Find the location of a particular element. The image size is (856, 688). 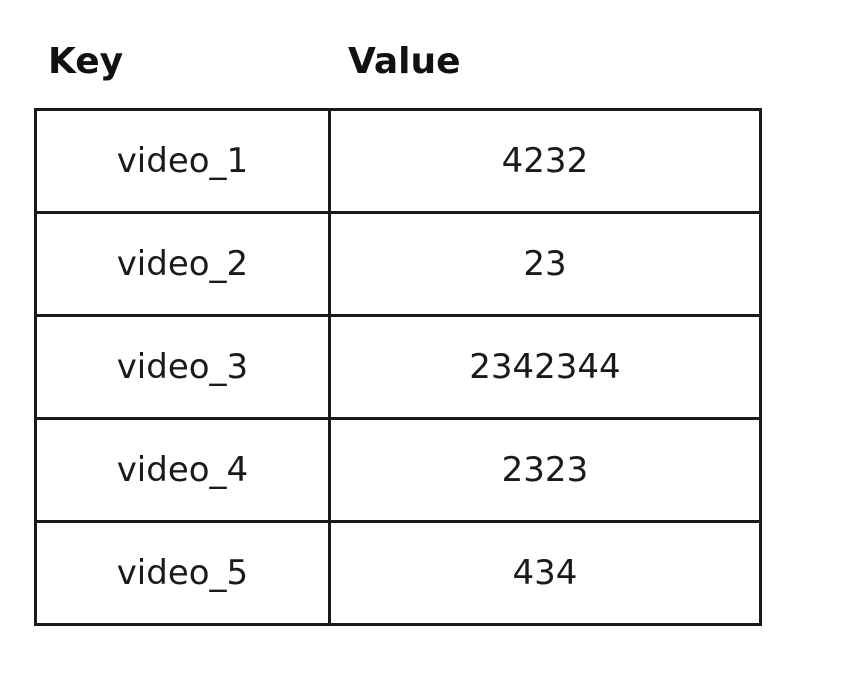

key-cell: video_3 is located at coordinates (182, 367).